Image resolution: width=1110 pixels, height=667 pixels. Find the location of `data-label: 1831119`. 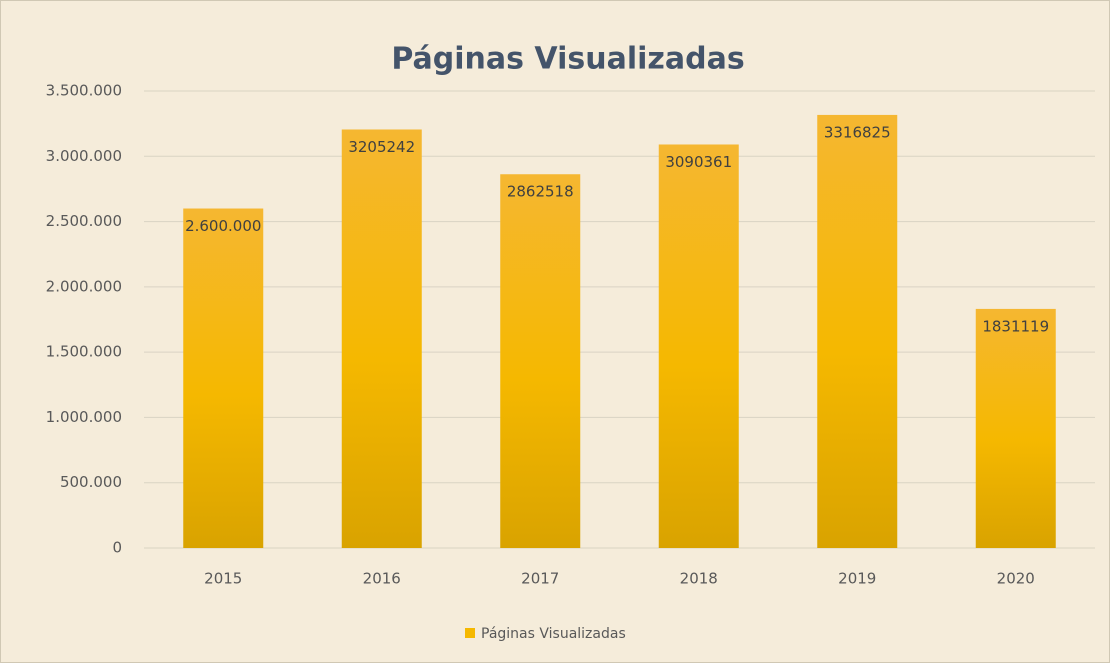

data-label: 1831119 is located at coordinates (1015, 326).